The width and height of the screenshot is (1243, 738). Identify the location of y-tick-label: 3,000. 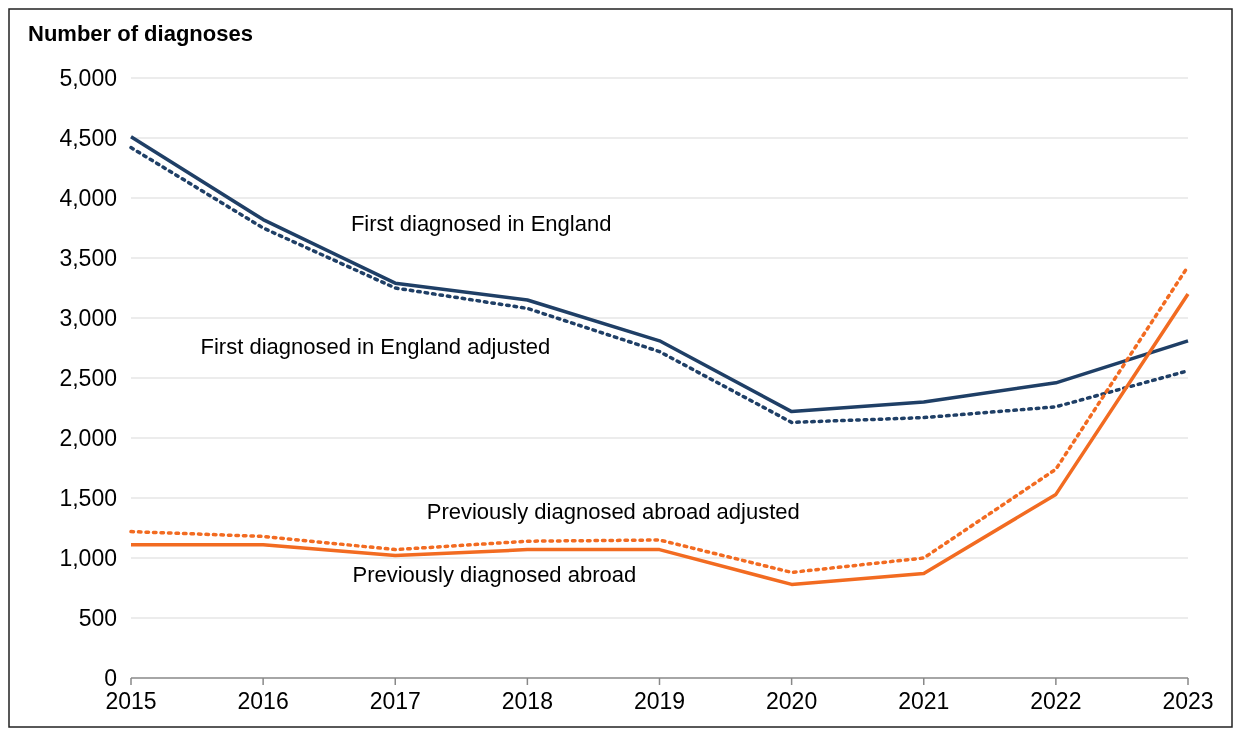
(88, 318).